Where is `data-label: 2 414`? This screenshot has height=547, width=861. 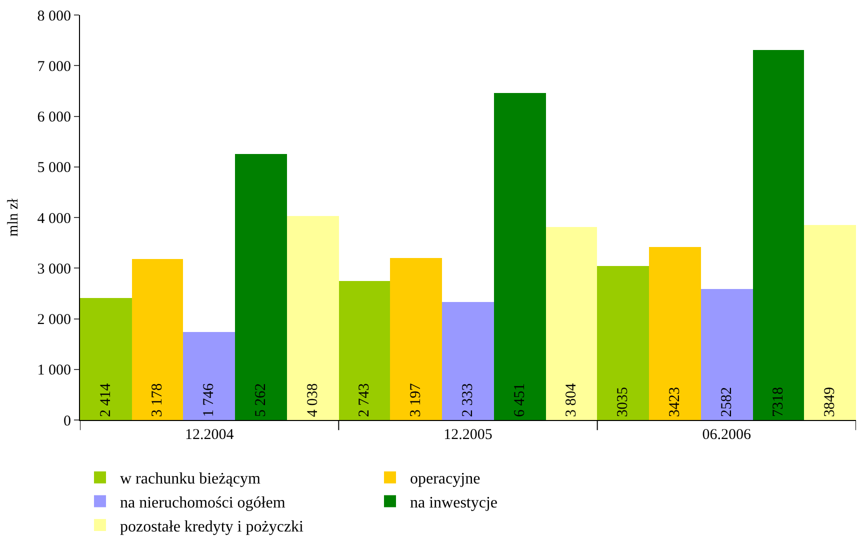 data-label: 2 414 is located at coordinates (106, 399).